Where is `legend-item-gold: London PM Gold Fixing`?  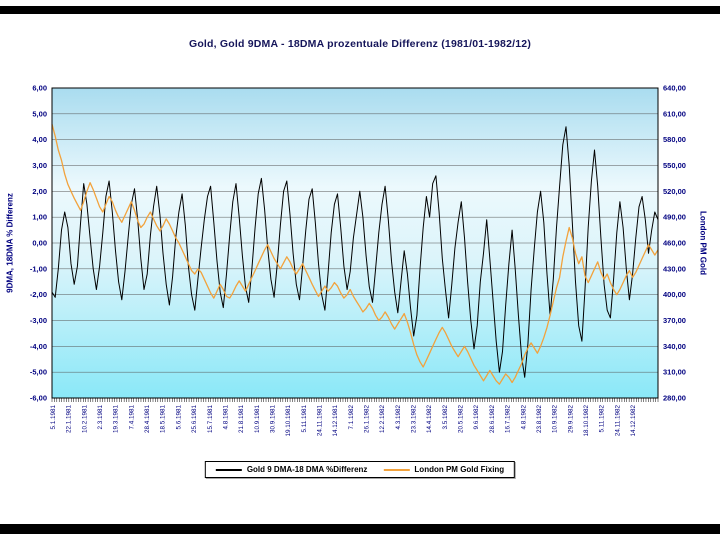 legend-item-gold: London PM Gold Fixing is located at coordinates (443, 469).